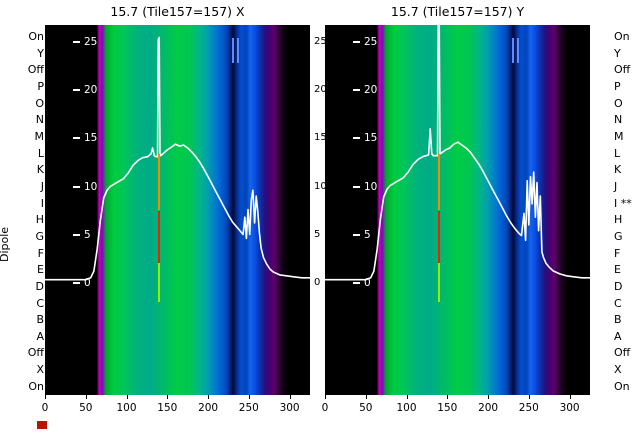  Describe the element at coordinates (569, 408) in the screenshot. I see `x-tick-300: 300` at that location.